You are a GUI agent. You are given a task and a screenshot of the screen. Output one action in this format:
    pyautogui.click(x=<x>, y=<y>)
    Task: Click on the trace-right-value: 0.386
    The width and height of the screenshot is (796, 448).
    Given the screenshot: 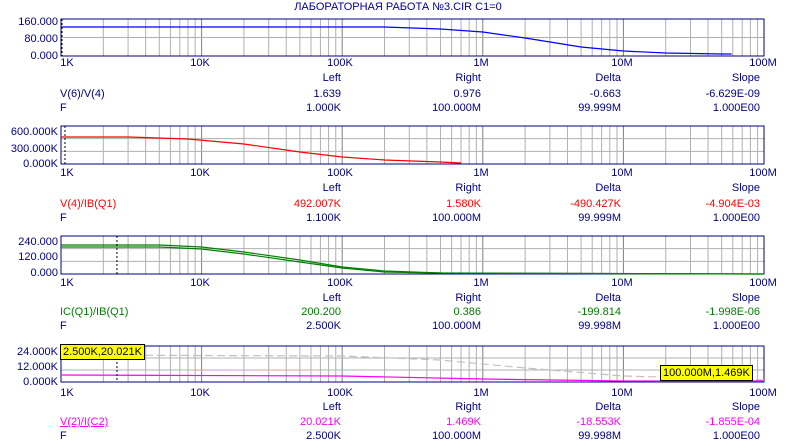 What is the action you would take?
    pyautogui.click(x=467, y=312)
    